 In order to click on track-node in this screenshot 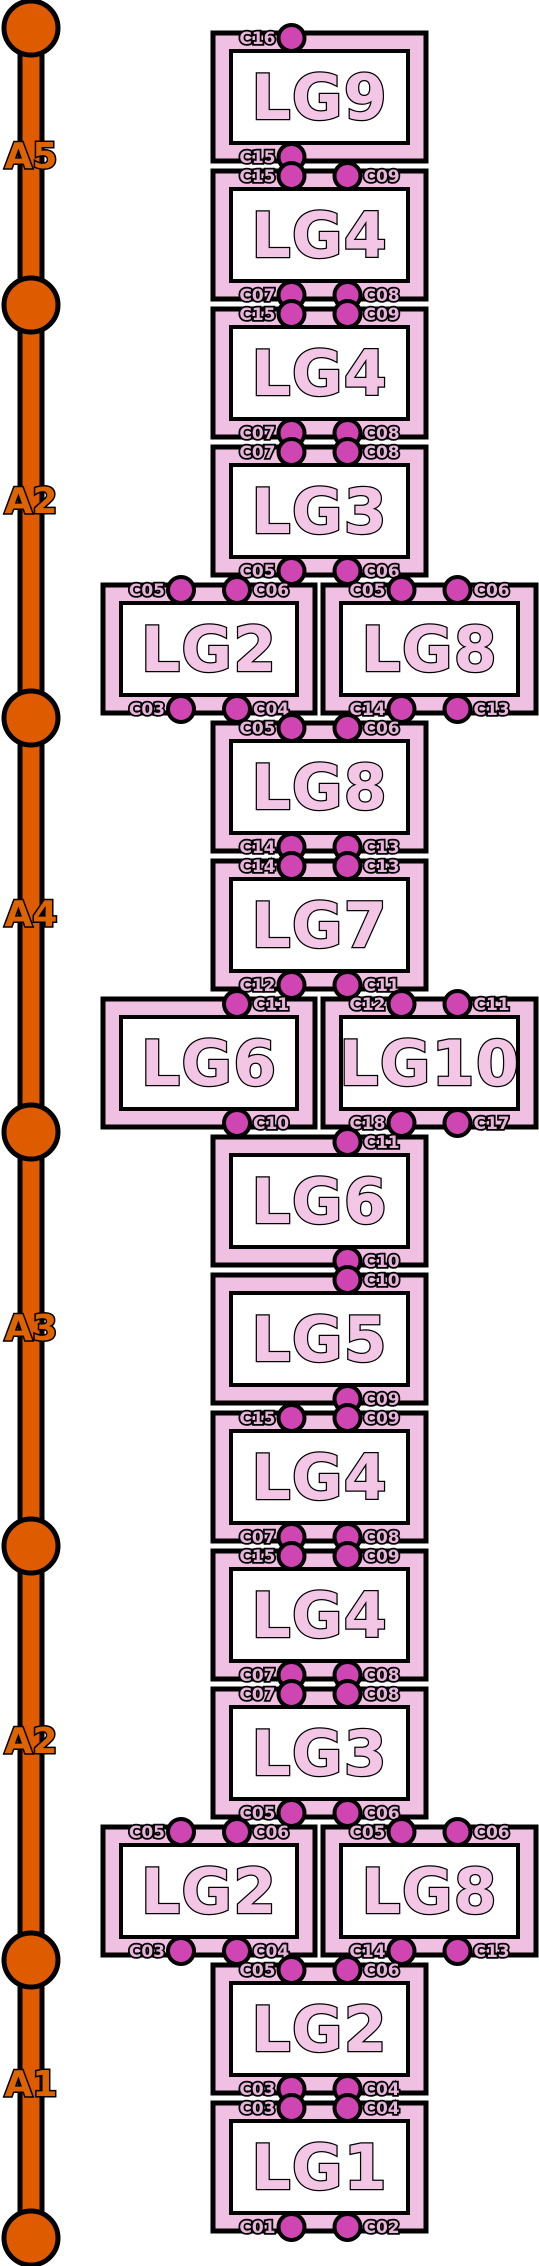, I will do `click(31, 305)`.